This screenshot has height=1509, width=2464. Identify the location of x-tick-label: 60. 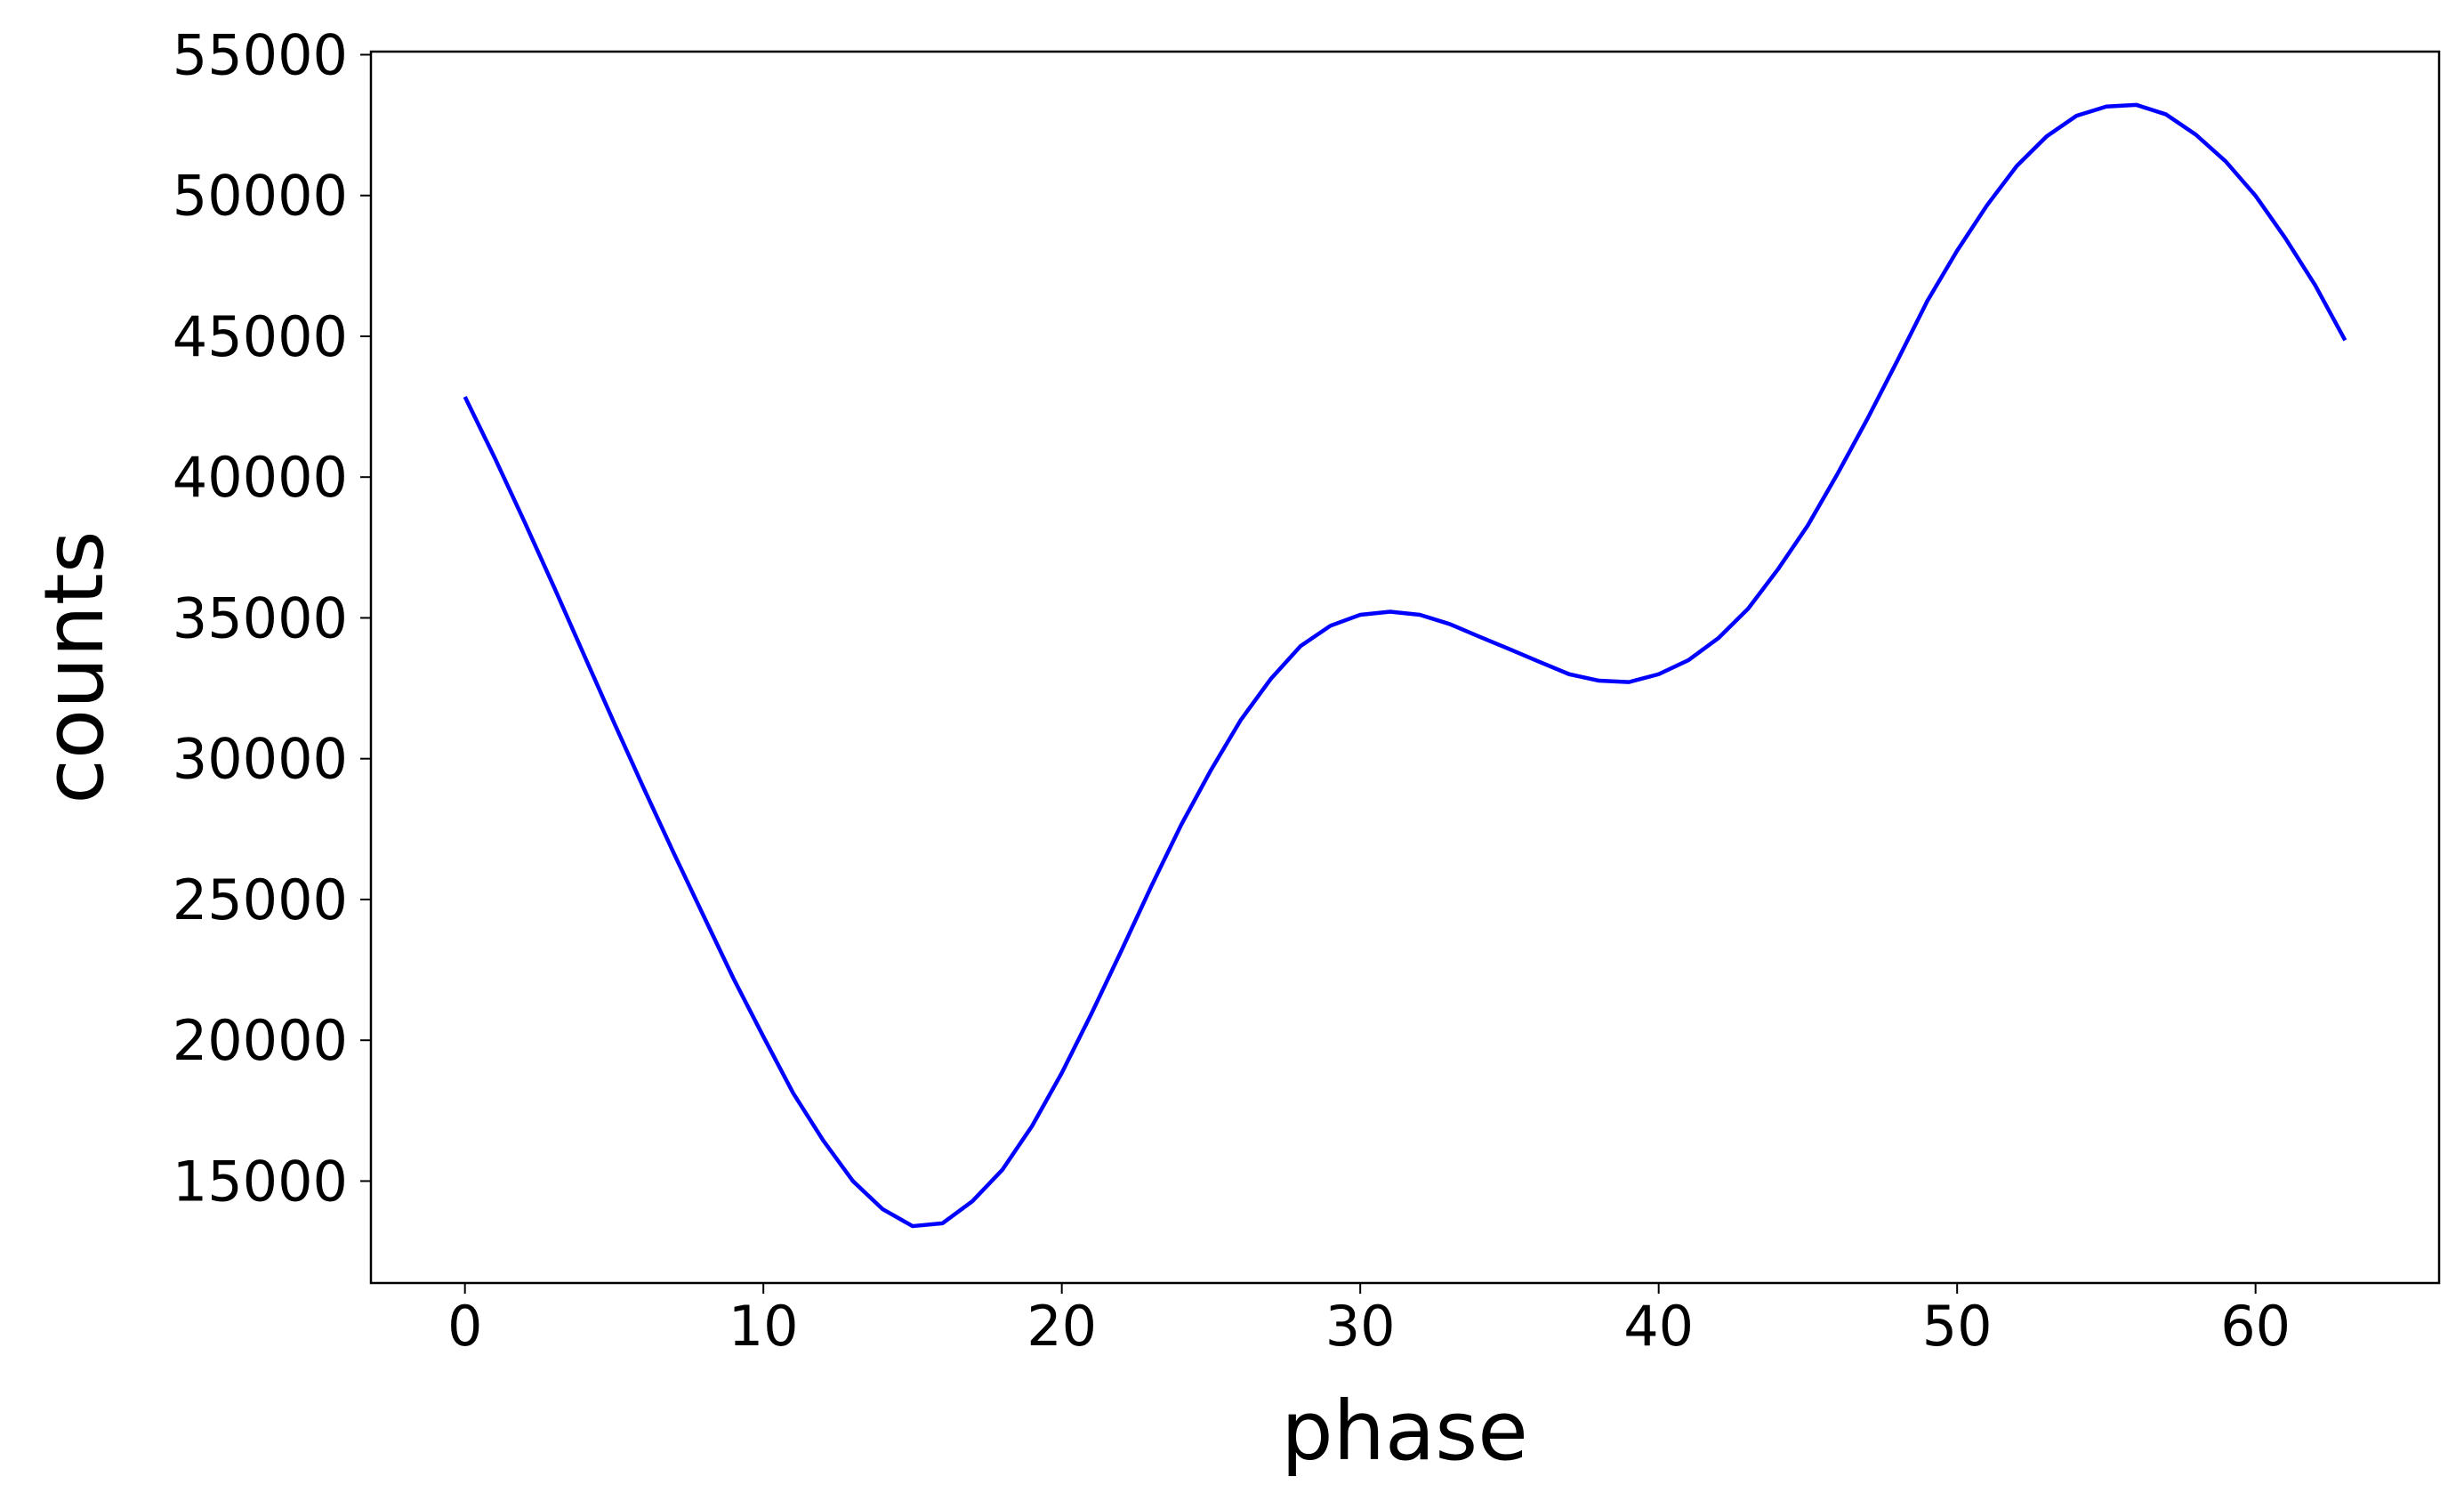
(2255, 1326).